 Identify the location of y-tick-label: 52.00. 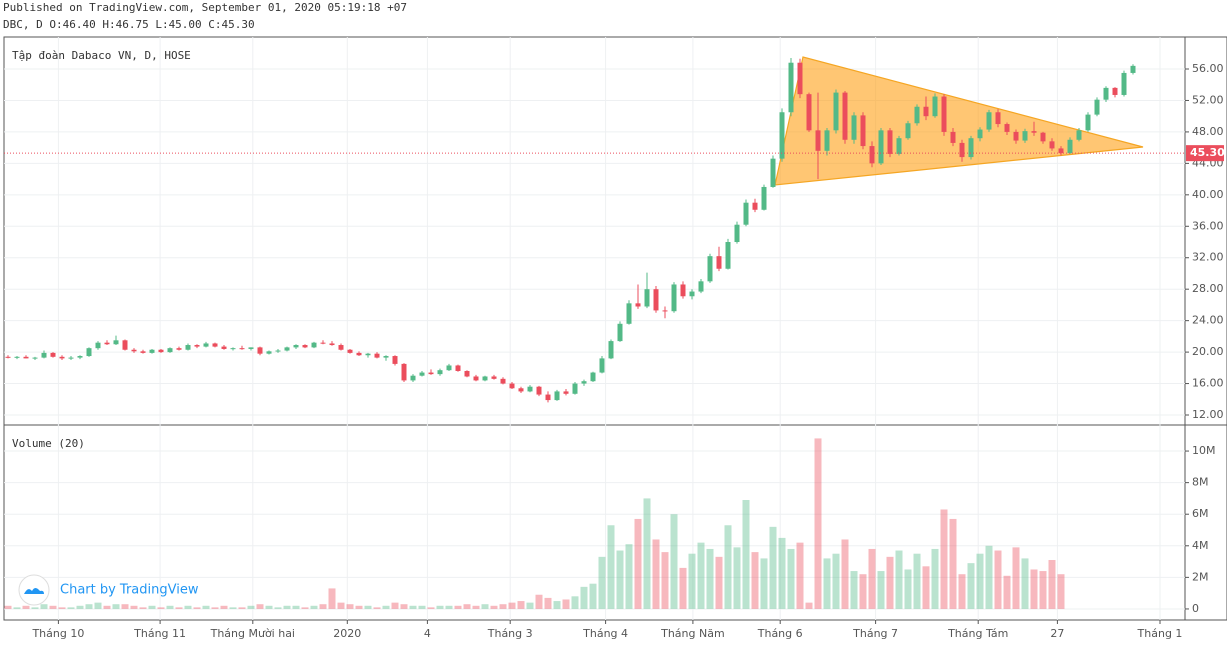
(1208, 99).